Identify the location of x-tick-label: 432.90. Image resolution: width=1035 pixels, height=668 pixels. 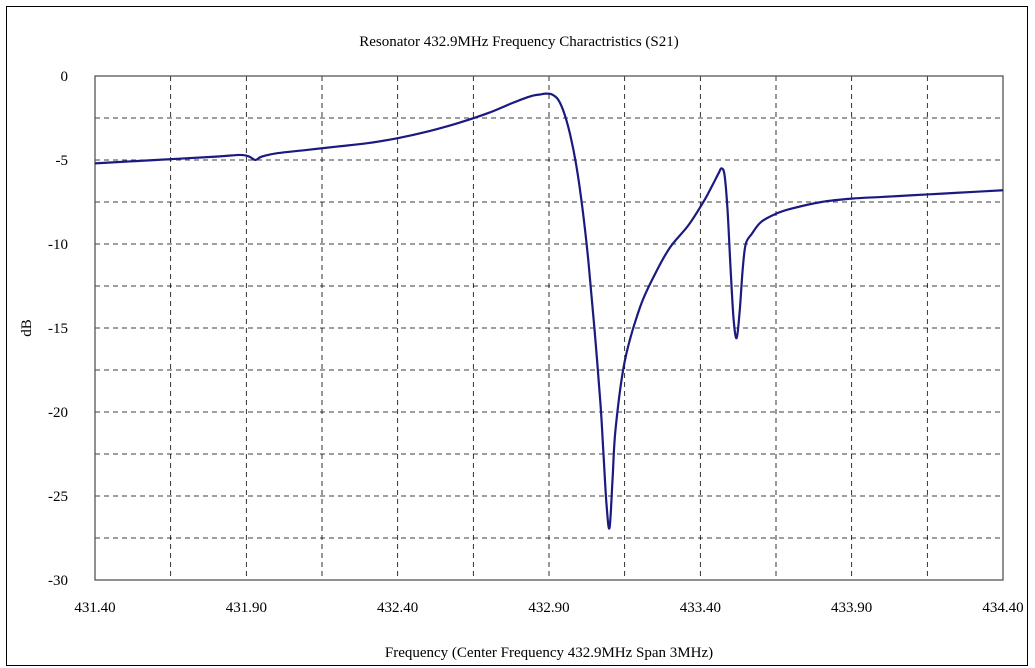
(548, 608).